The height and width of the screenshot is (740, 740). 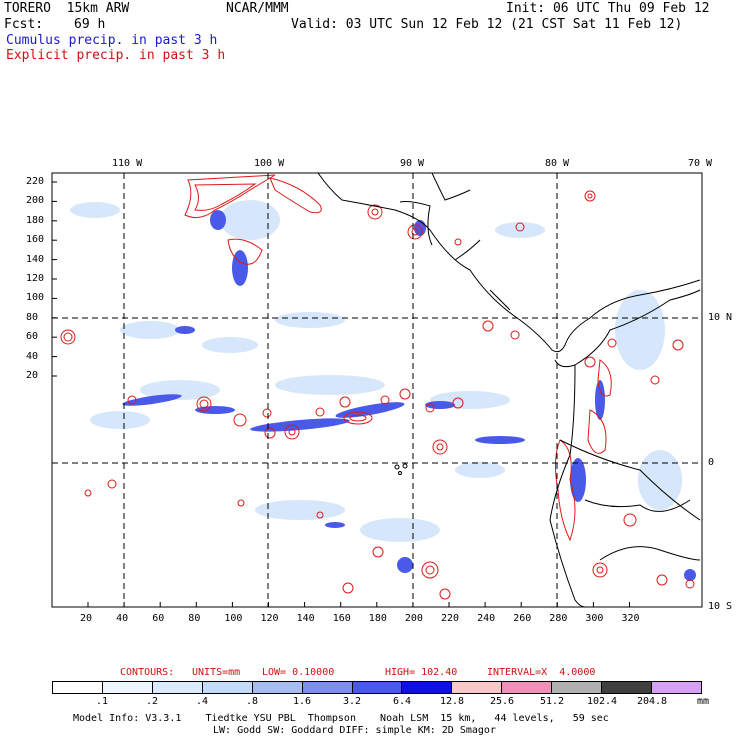 I want to click on legend-level-label: 3.2, so click(x=352, y=701).